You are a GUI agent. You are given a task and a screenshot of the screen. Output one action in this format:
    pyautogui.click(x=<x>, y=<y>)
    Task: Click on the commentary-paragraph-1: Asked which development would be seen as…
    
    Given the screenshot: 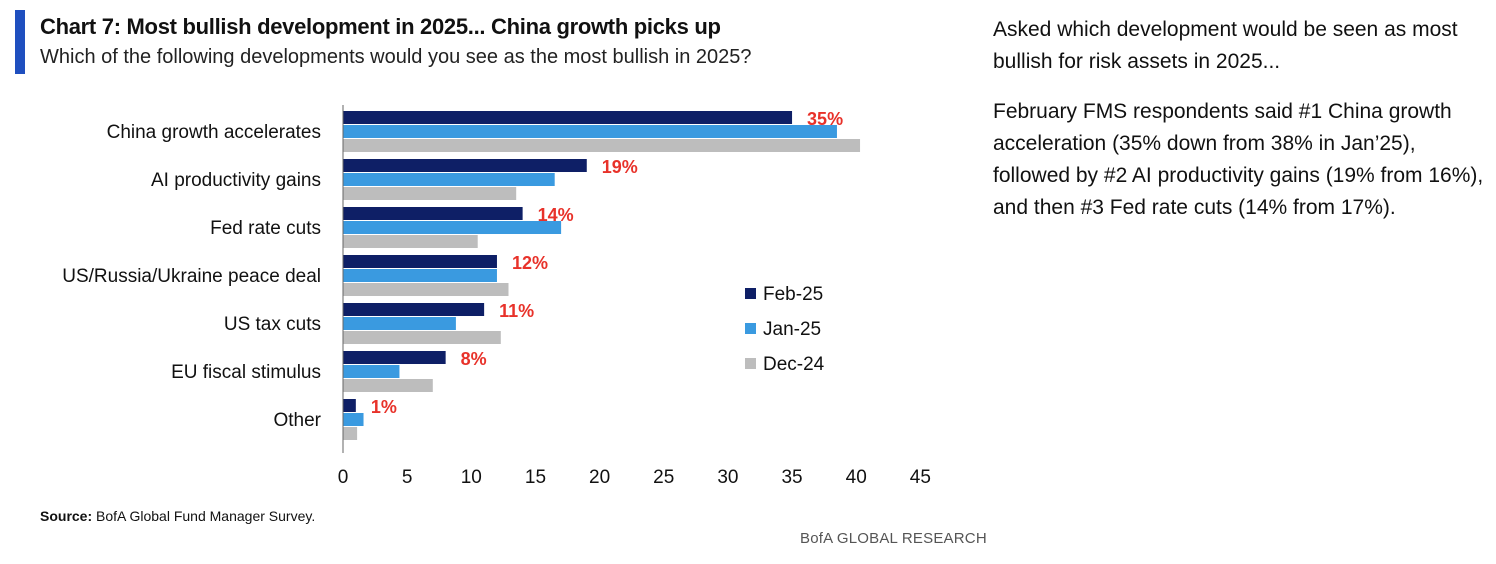 What is the action you would take?
    pyautogui.click(x=1225, y=45)
    